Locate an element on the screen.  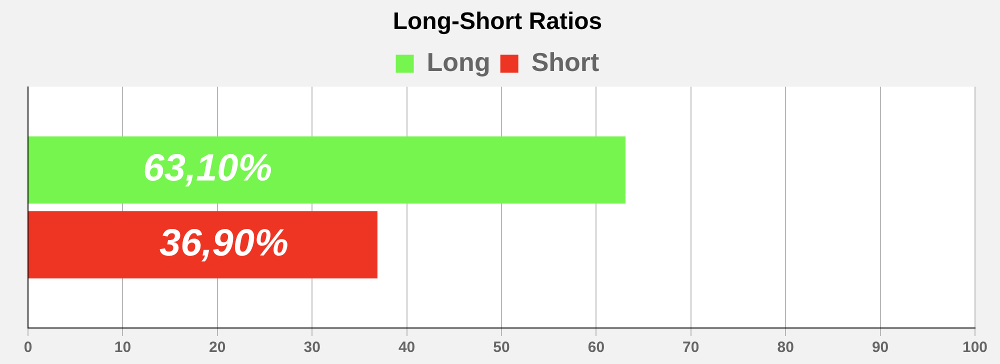
x-tick-label: 20 is located at coordinates (217, 347).